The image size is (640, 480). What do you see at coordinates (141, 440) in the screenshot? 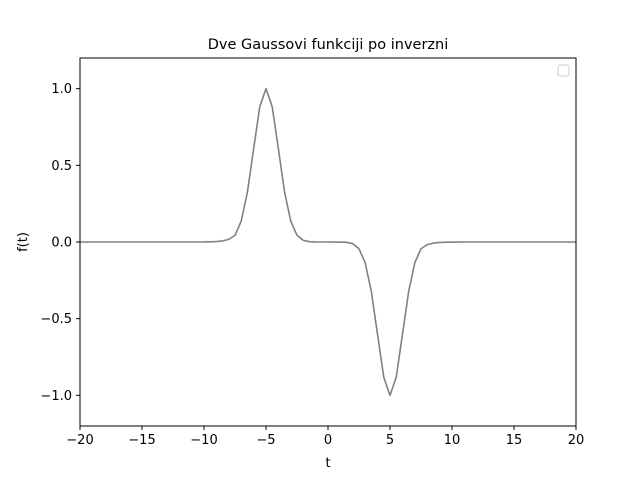
I see `x-tick-label: −15` at bounding box center [141, 440].